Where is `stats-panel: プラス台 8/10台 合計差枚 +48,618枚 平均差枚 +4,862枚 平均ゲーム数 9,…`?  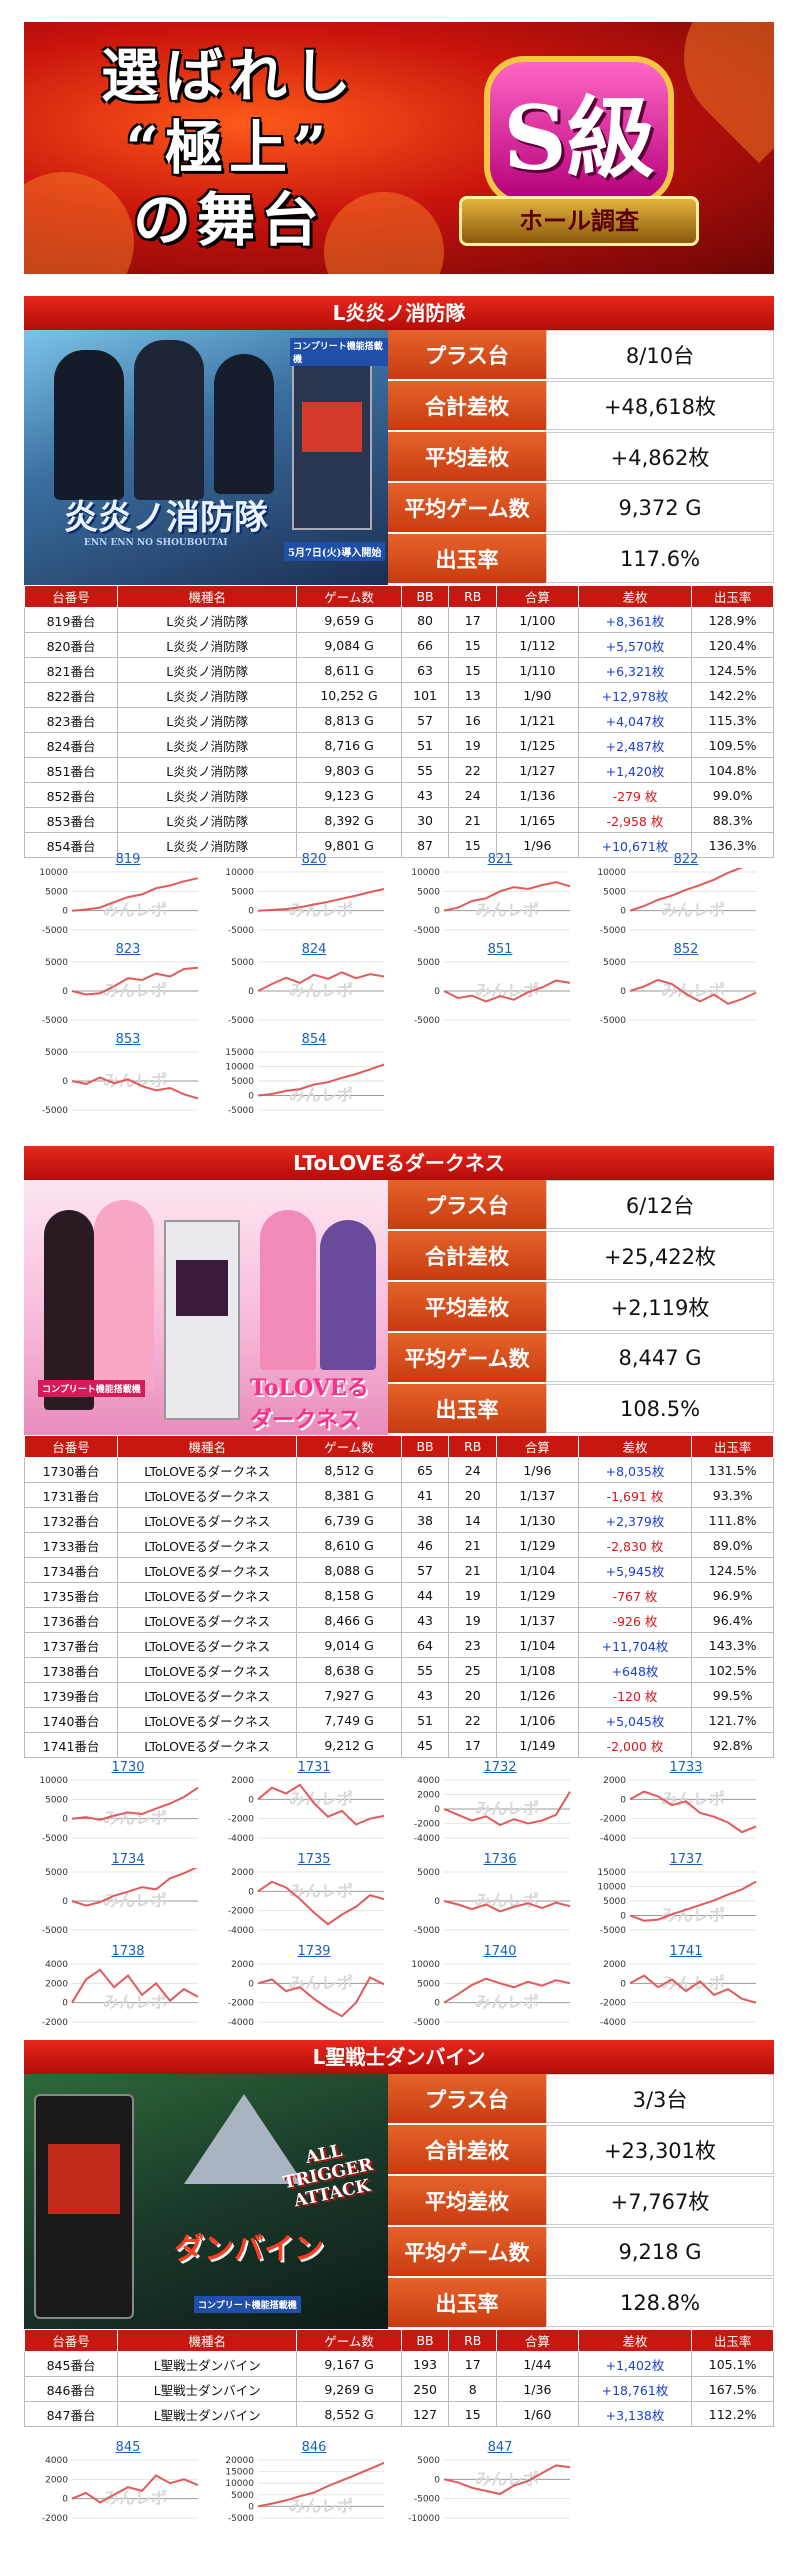
stats-panel: プラス台 8/10台 合計差枚 +48,618枚 平均差枚 +4,862枚 平均ゲーム数 9,… is located at coordinates (581, 457).